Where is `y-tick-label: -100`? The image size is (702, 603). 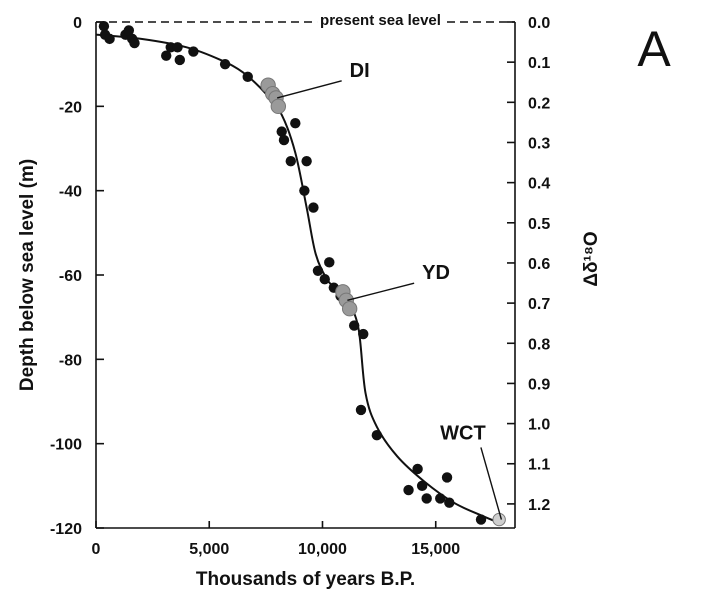 y-tick-label: -100 is located at coordinates (66, 445).